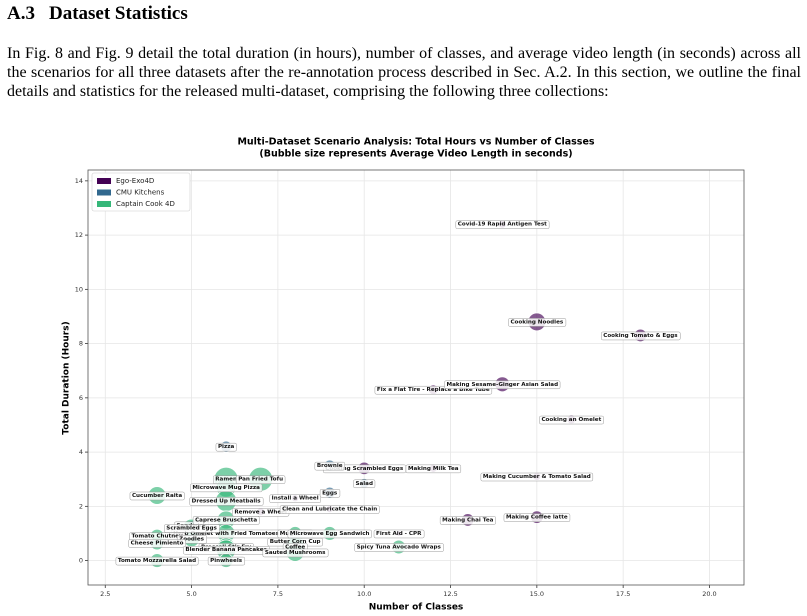 This screenshot has height=616, width=807. Describe the element at coordinates (623, 594) in the screenshot. I see `x-tick-label: 17.5` at that location.